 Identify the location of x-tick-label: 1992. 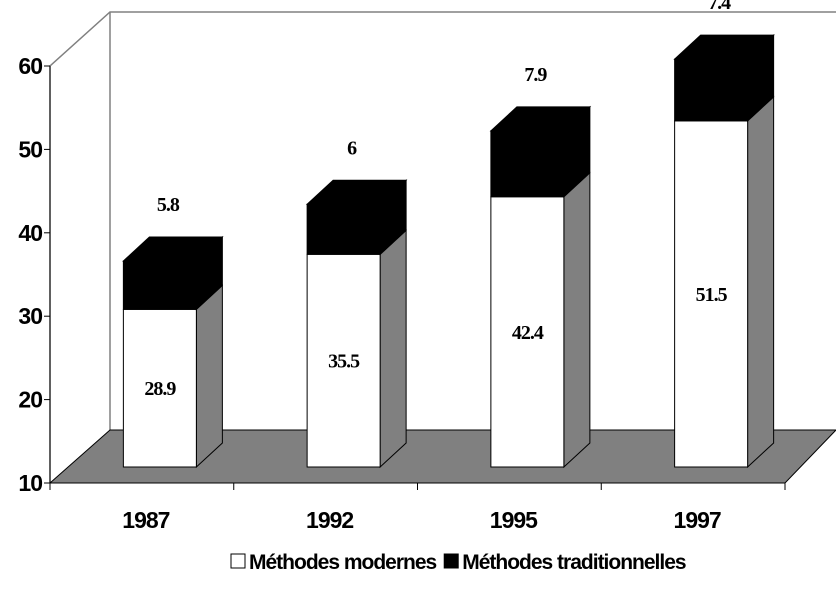
(329, 520).